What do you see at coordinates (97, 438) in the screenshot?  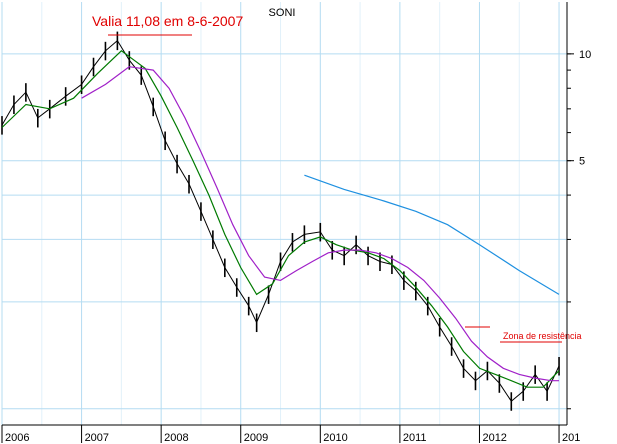 I see `x-tick-label: 2007` at bounding box center [97, 438].